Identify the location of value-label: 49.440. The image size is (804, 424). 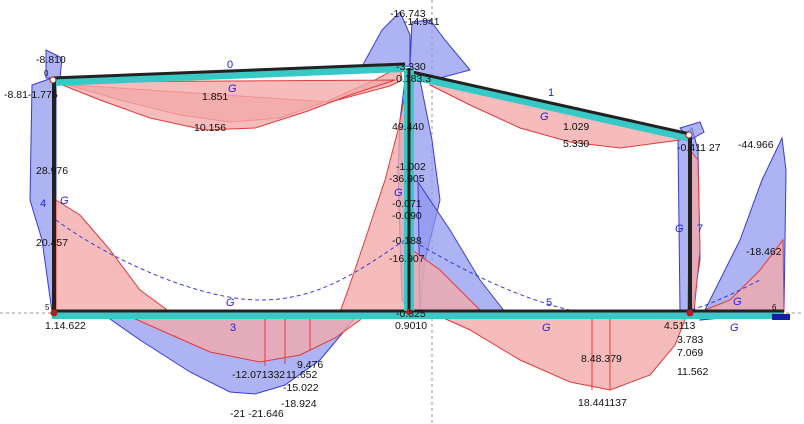
(408, 127).